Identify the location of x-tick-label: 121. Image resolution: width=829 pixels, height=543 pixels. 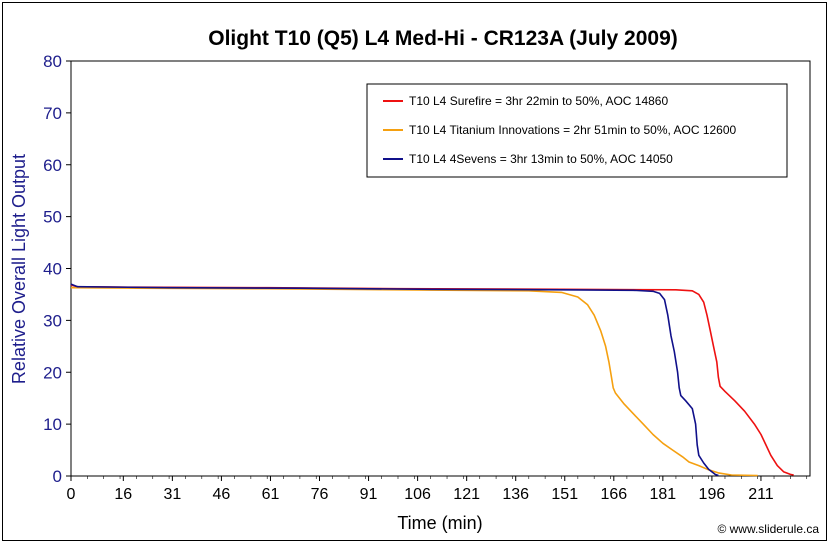
(466, 494).